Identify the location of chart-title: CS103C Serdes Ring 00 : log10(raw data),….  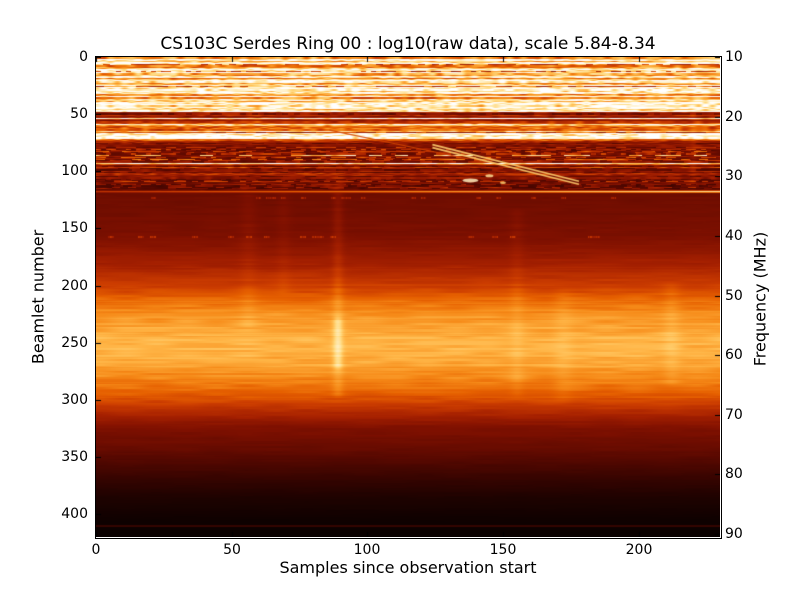
(408, 44).